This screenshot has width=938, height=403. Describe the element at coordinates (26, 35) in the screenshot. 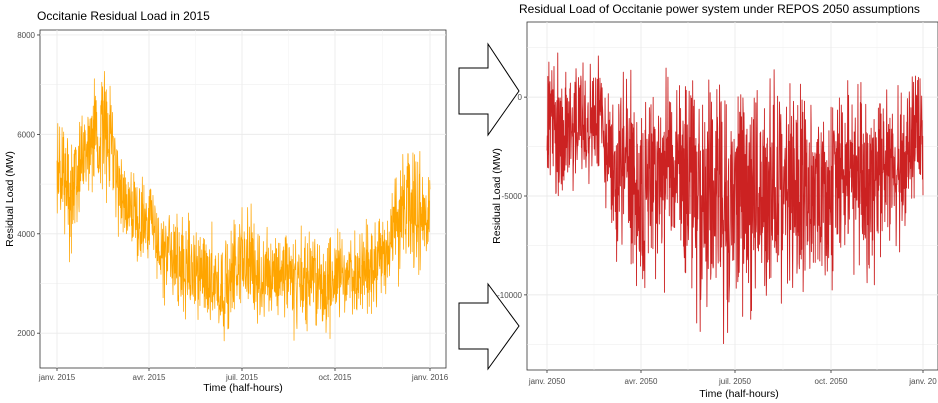

I see `y-tick-label: 8000` at that location.